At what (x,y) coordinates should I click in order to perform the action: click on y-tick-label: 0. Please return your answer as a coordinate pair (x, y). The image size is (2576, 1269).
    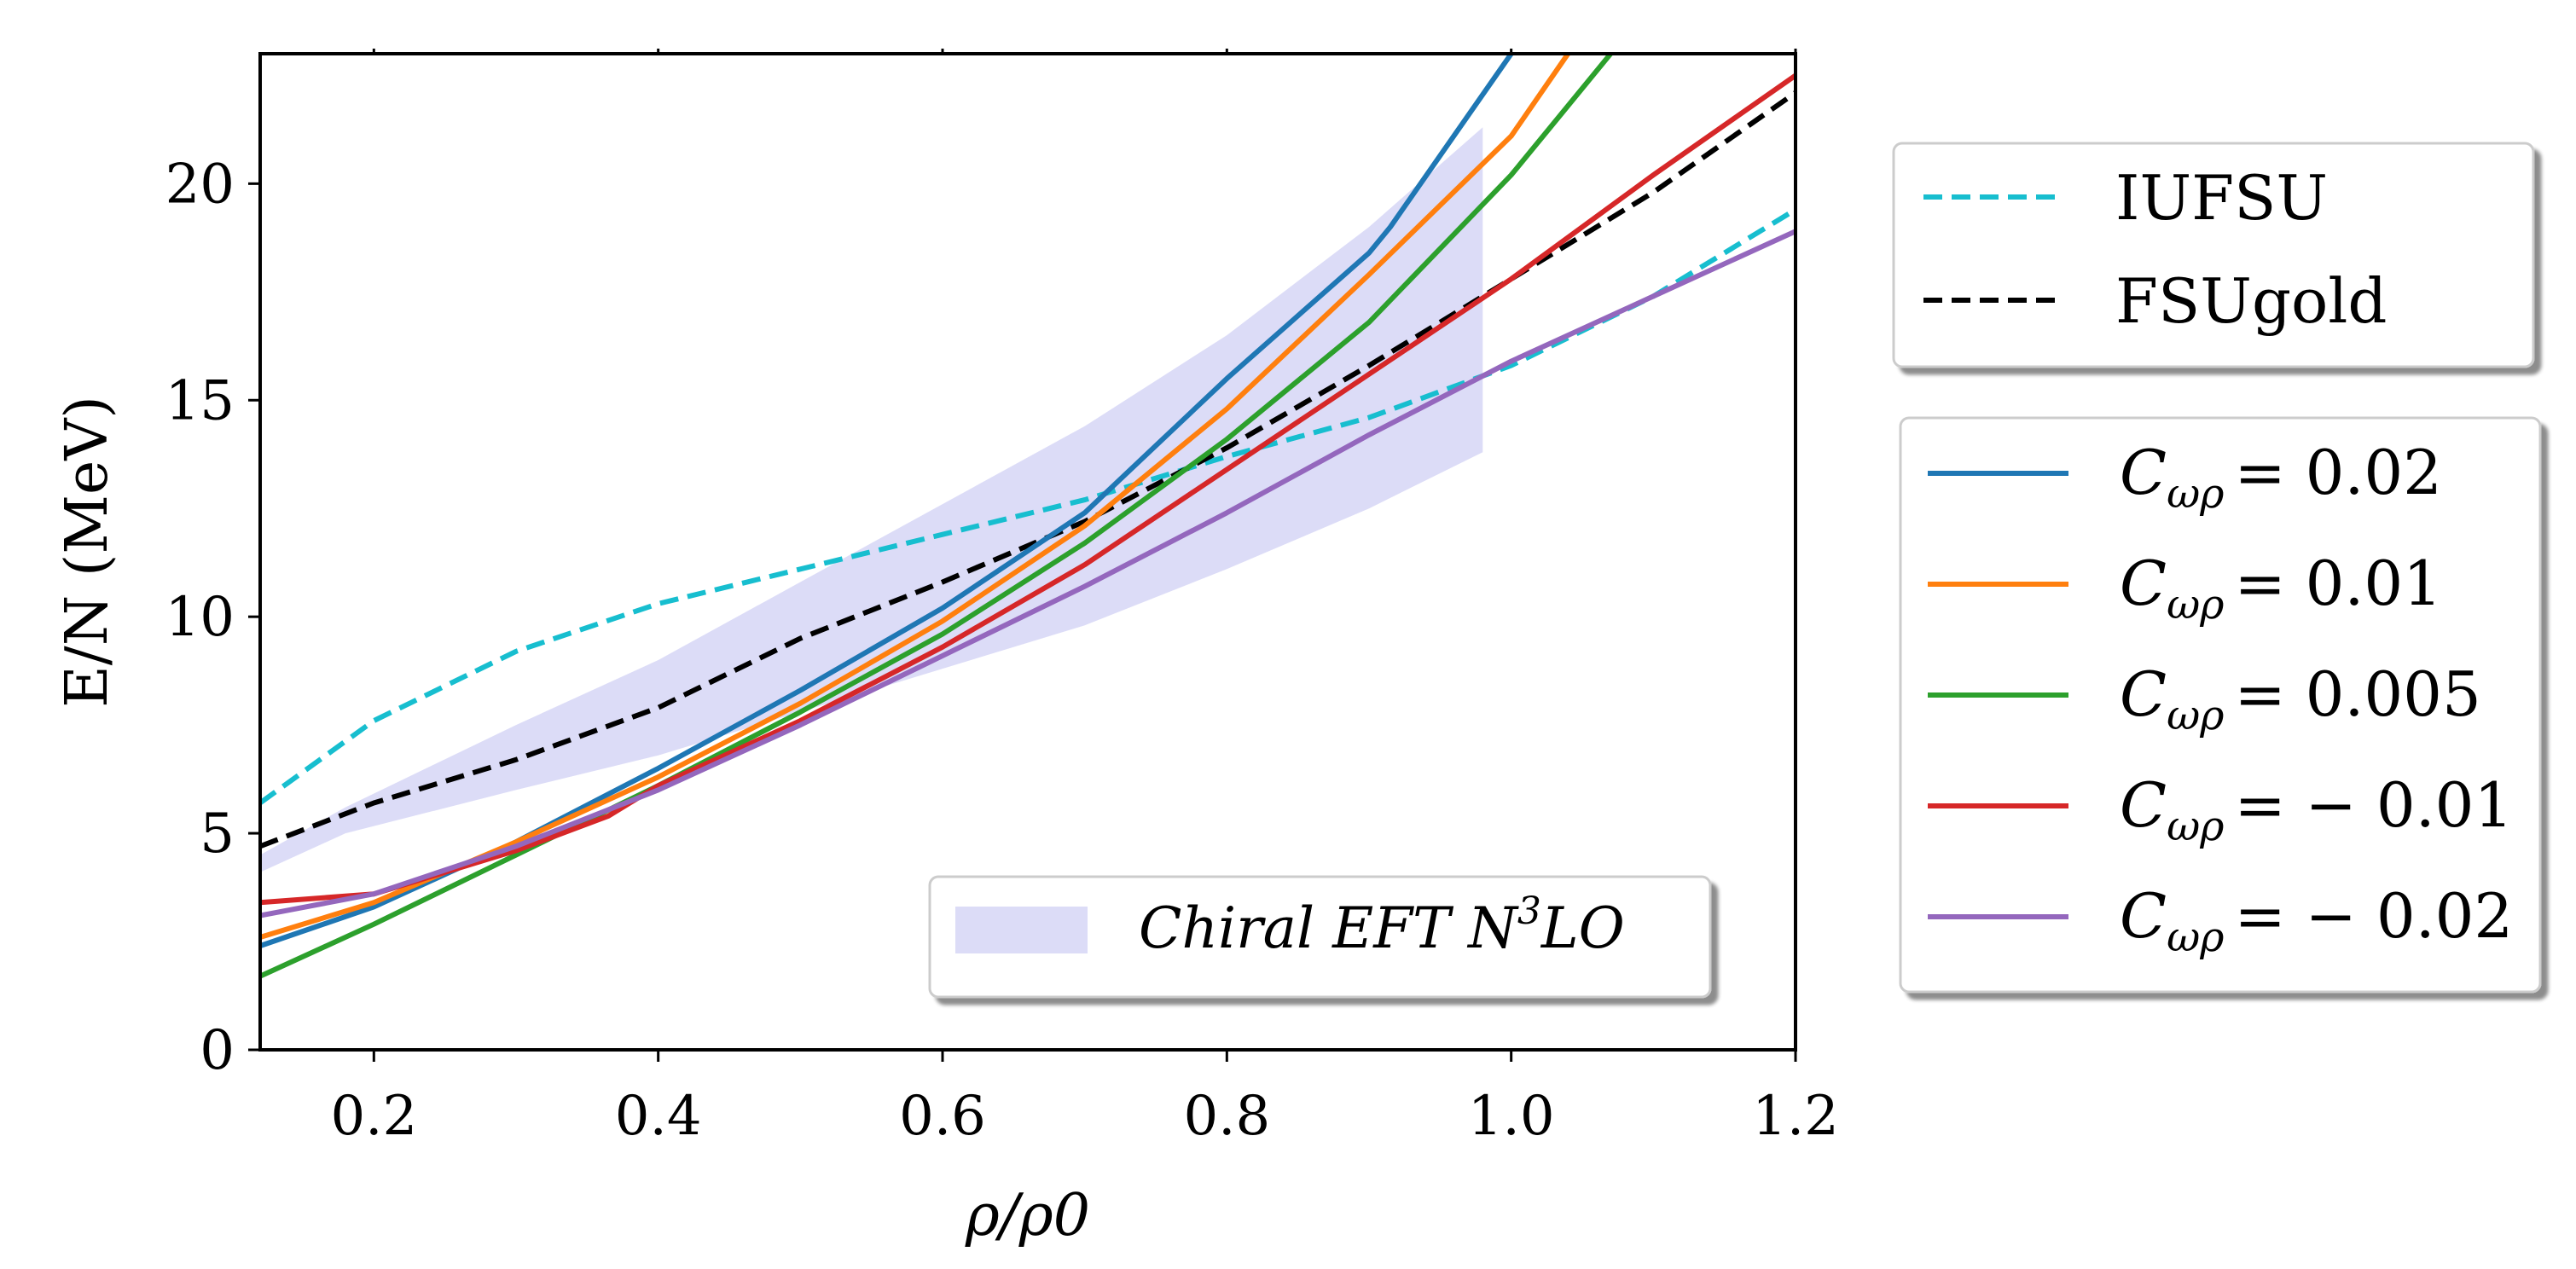
    Looking at the image, I should click on (217, 1050).